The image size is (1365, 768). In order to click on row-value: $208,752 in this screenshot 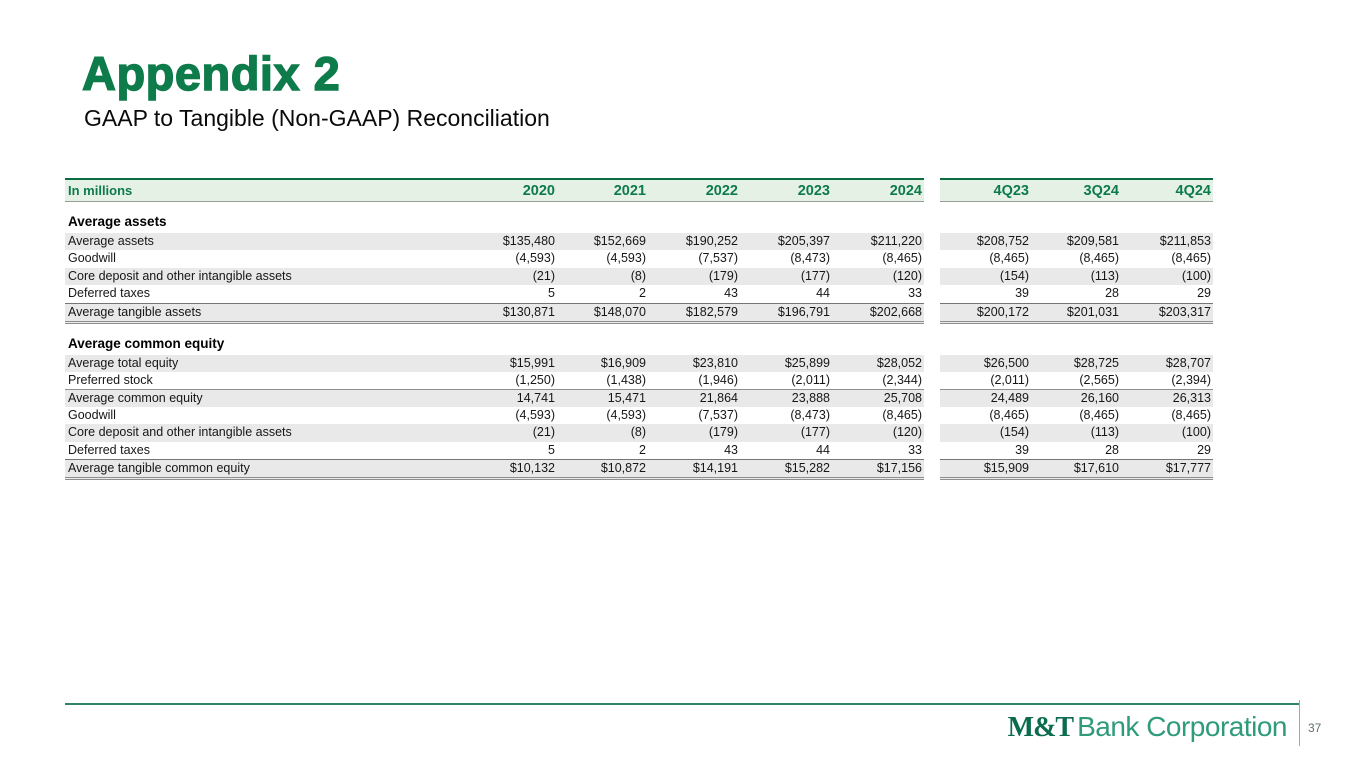, I will do `click(985, 242)`.